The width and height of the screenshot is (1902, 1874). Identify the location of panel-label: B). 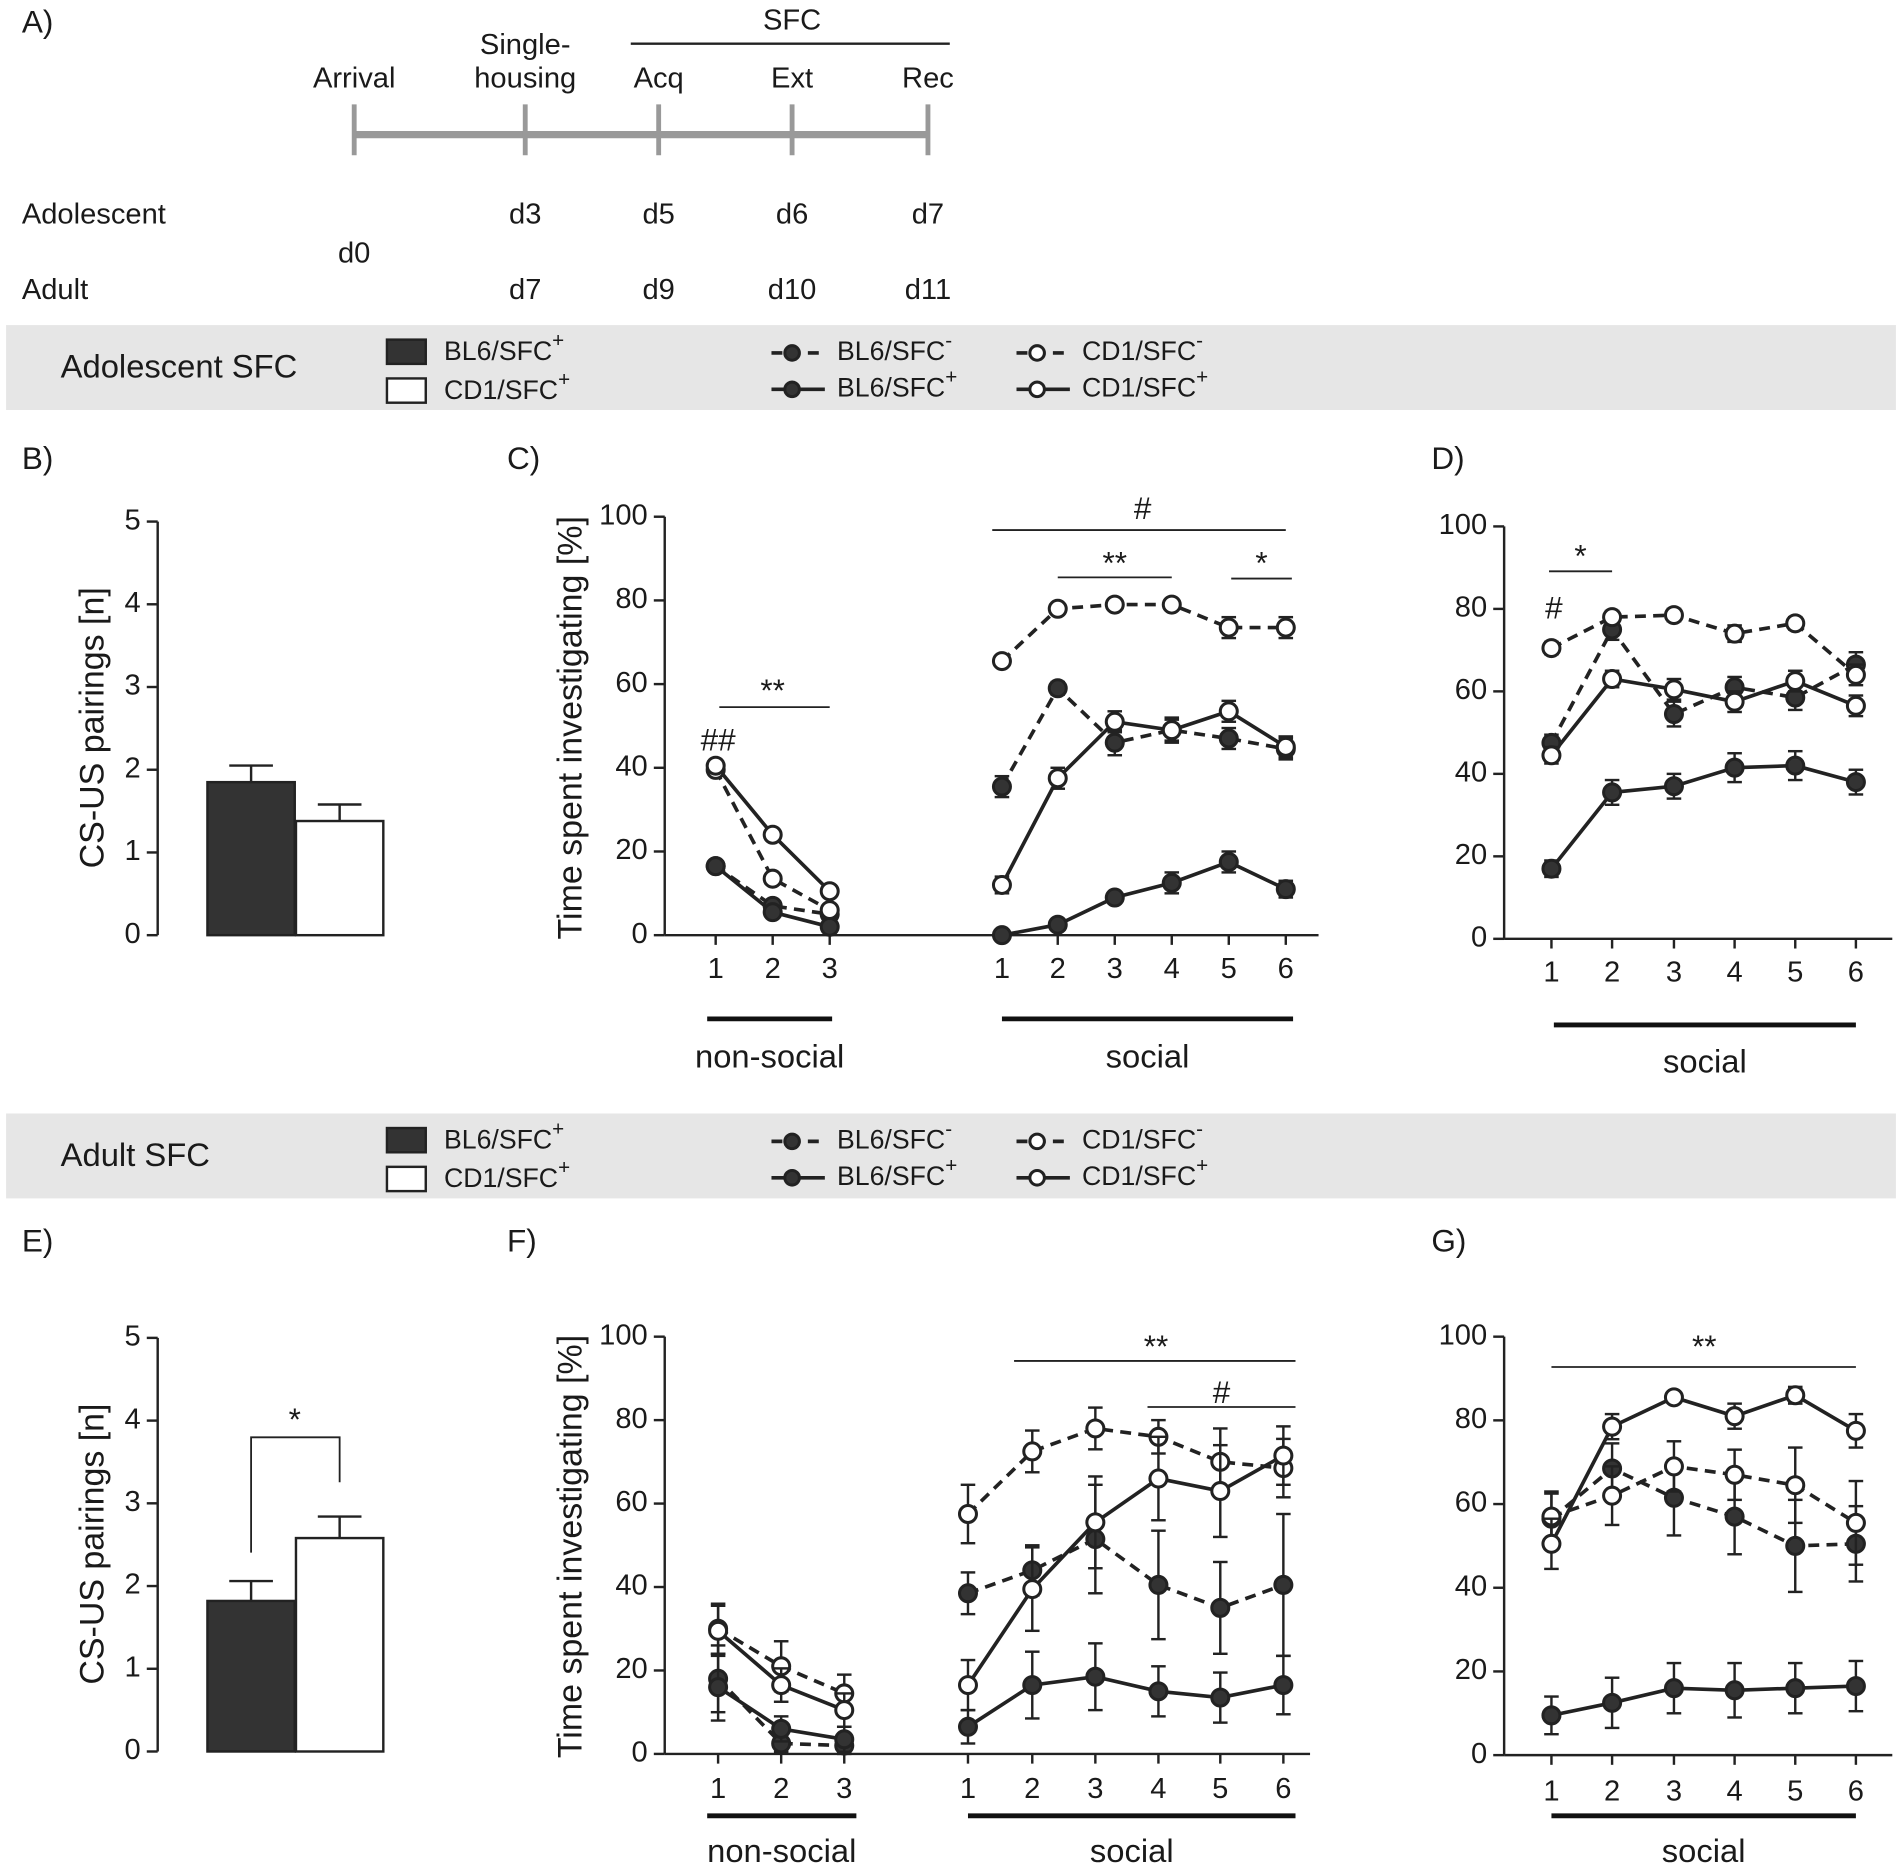
(38, 458).